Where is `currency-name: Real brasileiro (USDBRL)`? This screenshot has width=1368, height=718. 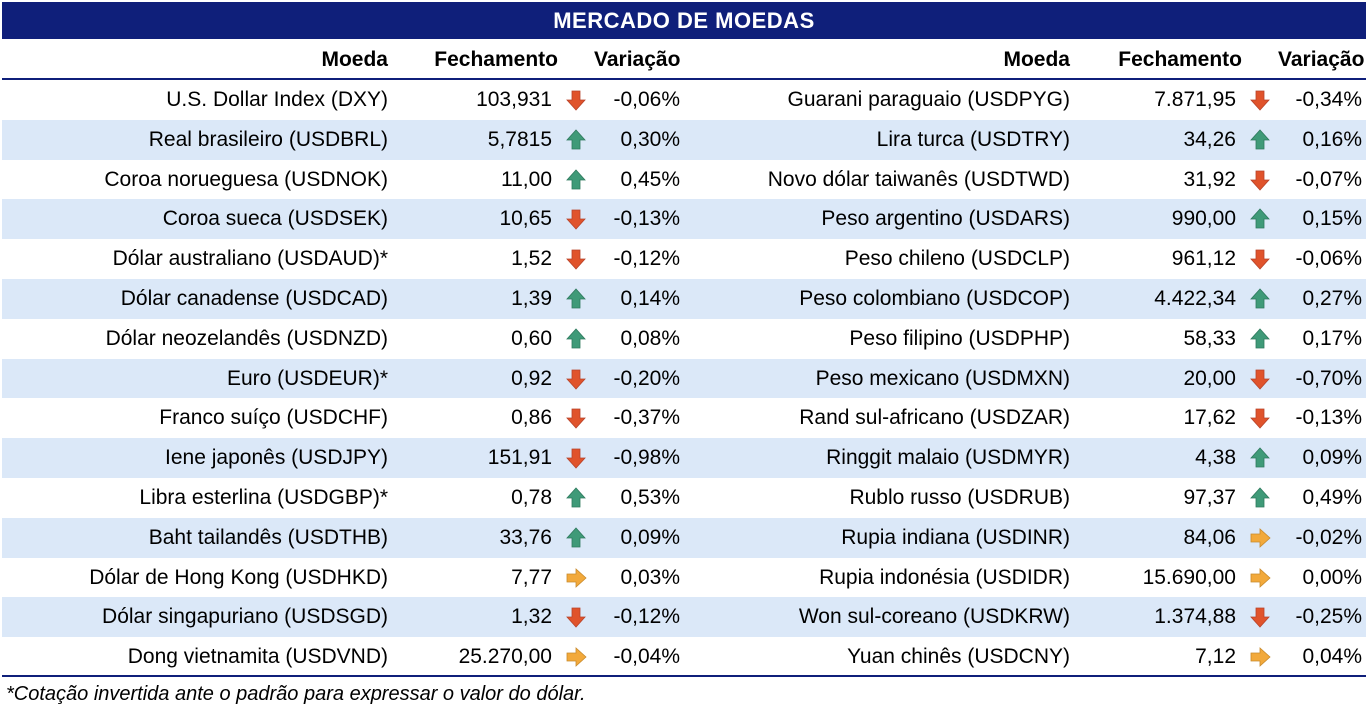
currency-name: Real brasileiro (USDBRL) is located at coordinates (268, 139).